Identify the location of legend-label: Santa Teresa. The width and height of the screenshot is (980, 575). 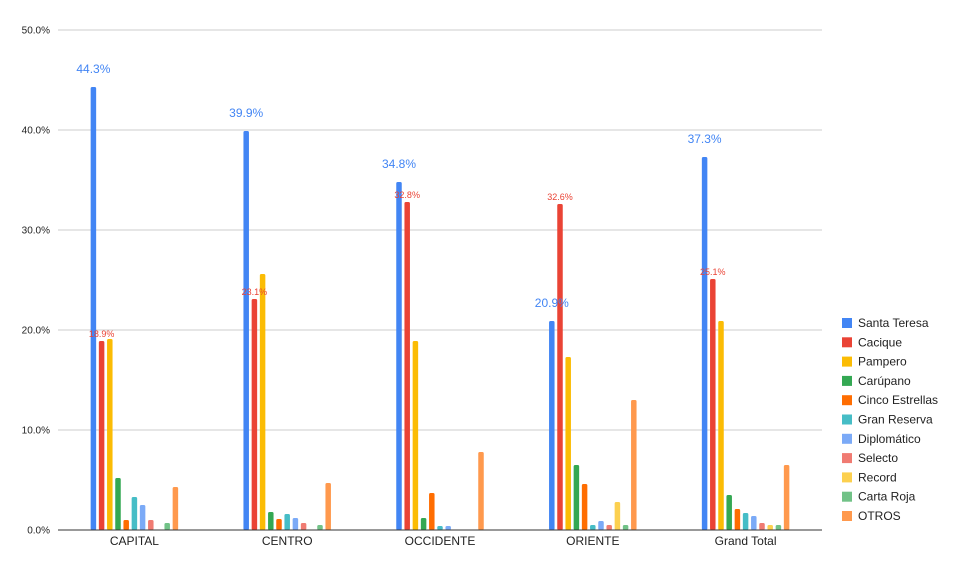
(893, 323).